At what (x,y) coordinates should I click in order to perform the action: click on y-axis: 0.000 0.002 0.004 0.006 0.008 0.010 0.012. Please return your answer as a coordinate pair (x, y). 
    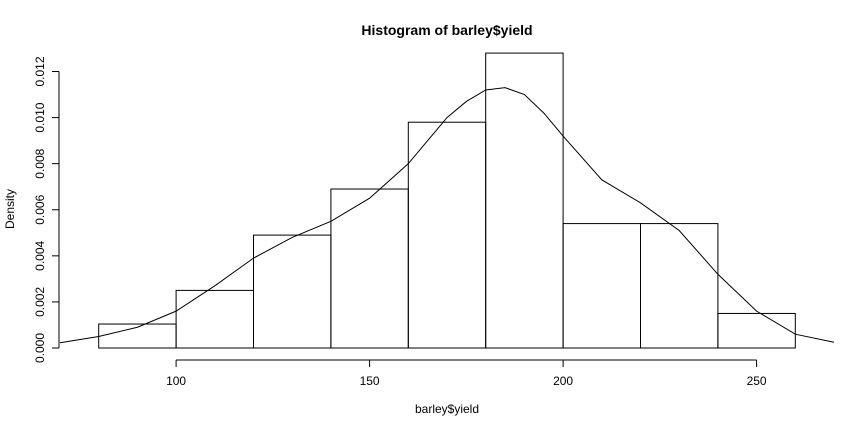
    Looking at the image, I should click on (46, 209).